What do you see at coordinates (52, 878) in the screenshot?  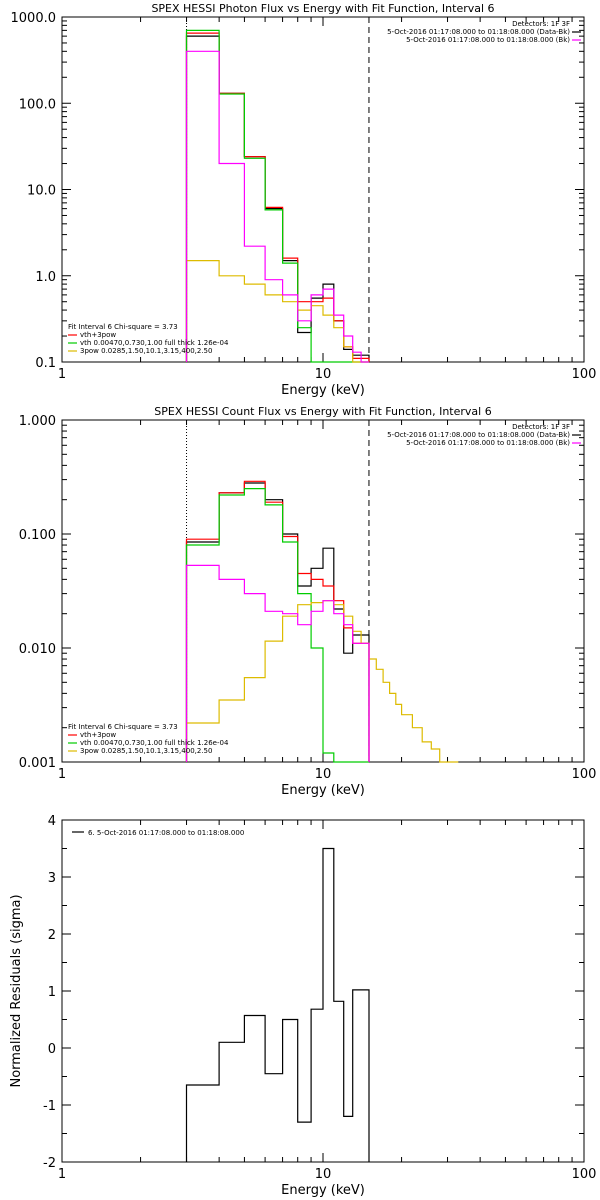 I see `y-tick-label: 3` at bounding box center [52, 878].